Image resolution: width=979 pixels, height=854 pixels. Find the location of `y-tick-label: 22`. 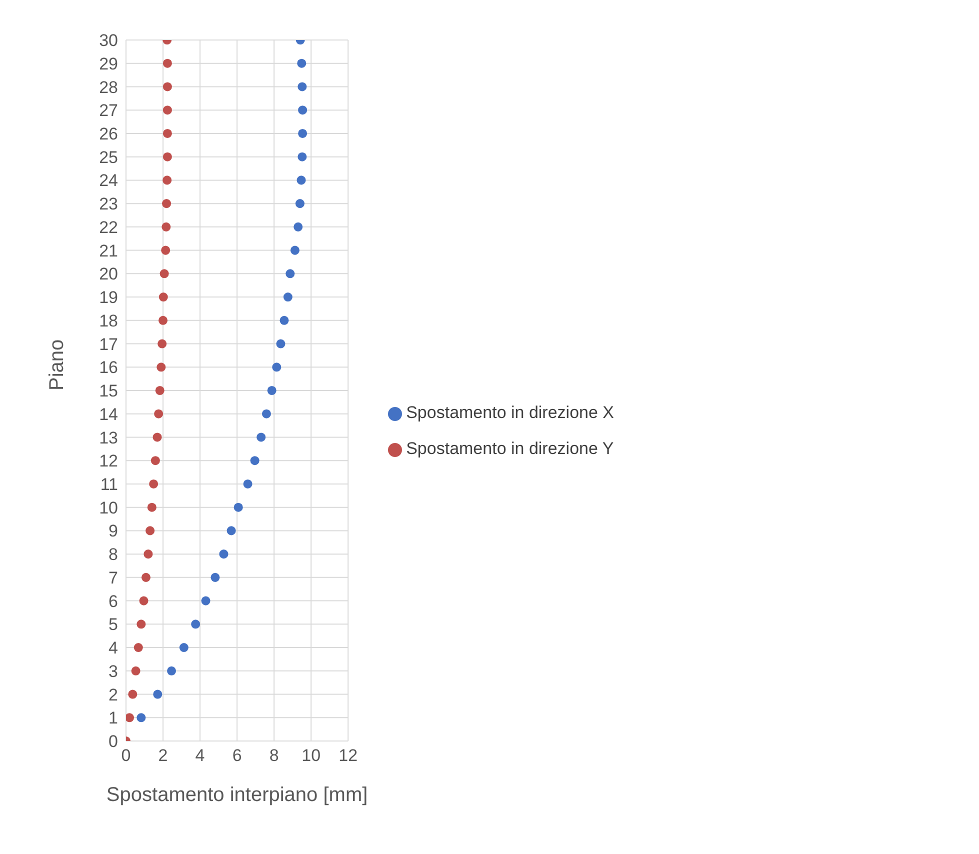

y-tick-label: 22 is located at coordinates (108, 227).